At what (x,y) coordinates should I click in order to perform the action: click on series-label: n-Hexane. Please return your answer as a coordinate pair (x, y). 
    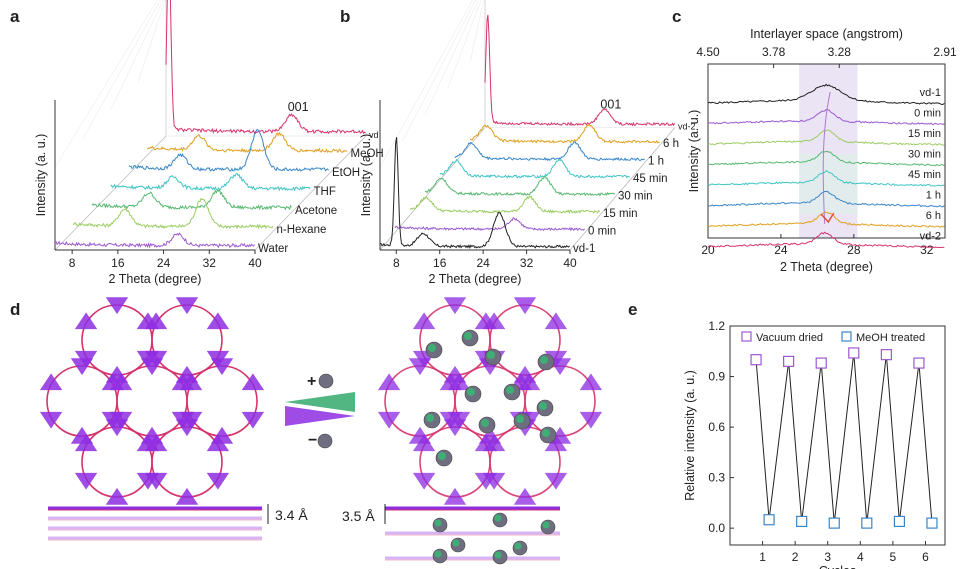
    Looking at the image, I should click on (302, 230).